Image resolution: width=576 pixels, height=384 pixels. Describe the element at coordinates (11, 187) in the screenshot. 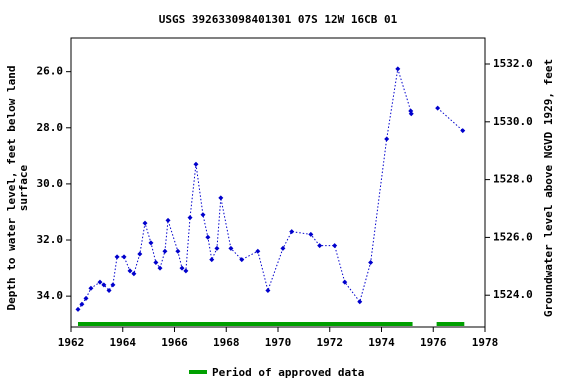

I see `y-axis-label: Depth to water level, feet below land` at that location.